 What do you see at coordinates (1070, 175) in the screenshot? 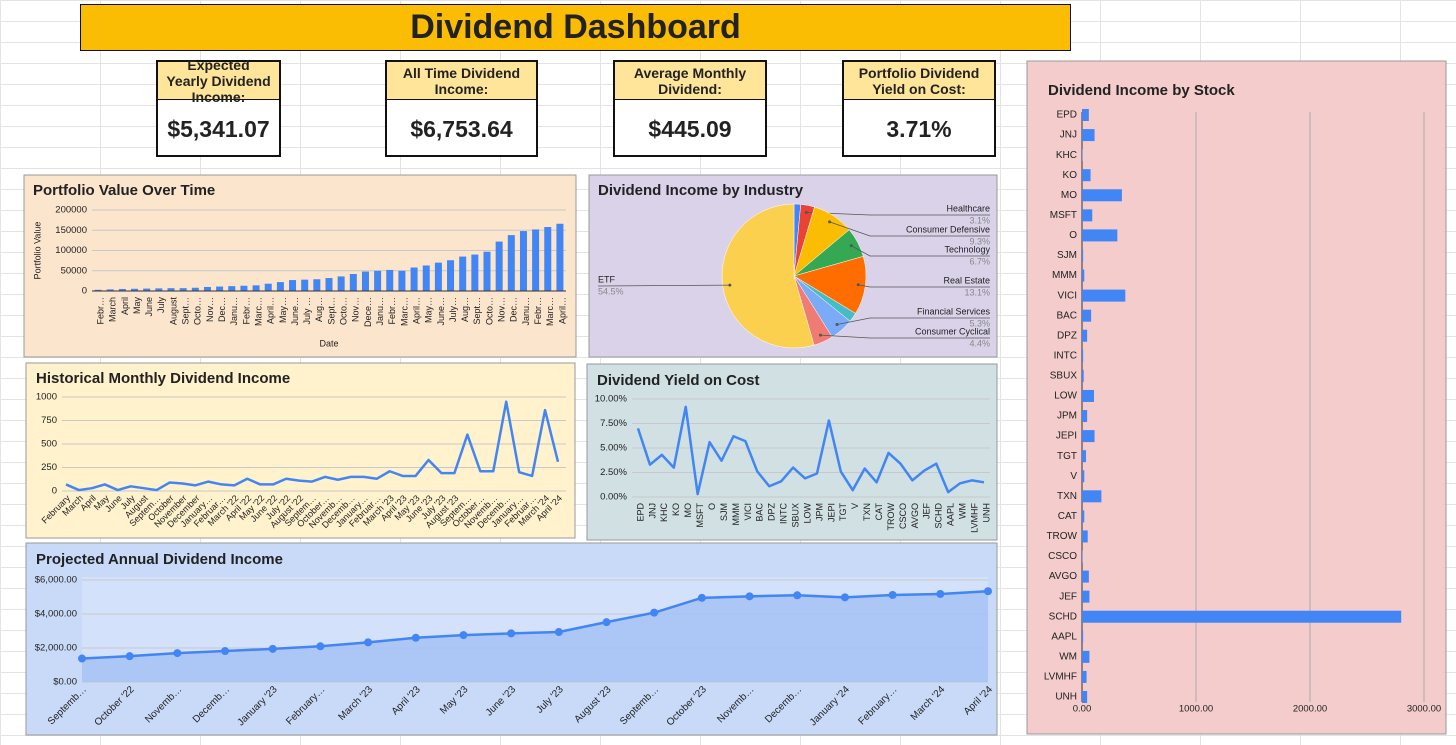
I see `y-tick-label: KO` at bounding box center [1070, 175].